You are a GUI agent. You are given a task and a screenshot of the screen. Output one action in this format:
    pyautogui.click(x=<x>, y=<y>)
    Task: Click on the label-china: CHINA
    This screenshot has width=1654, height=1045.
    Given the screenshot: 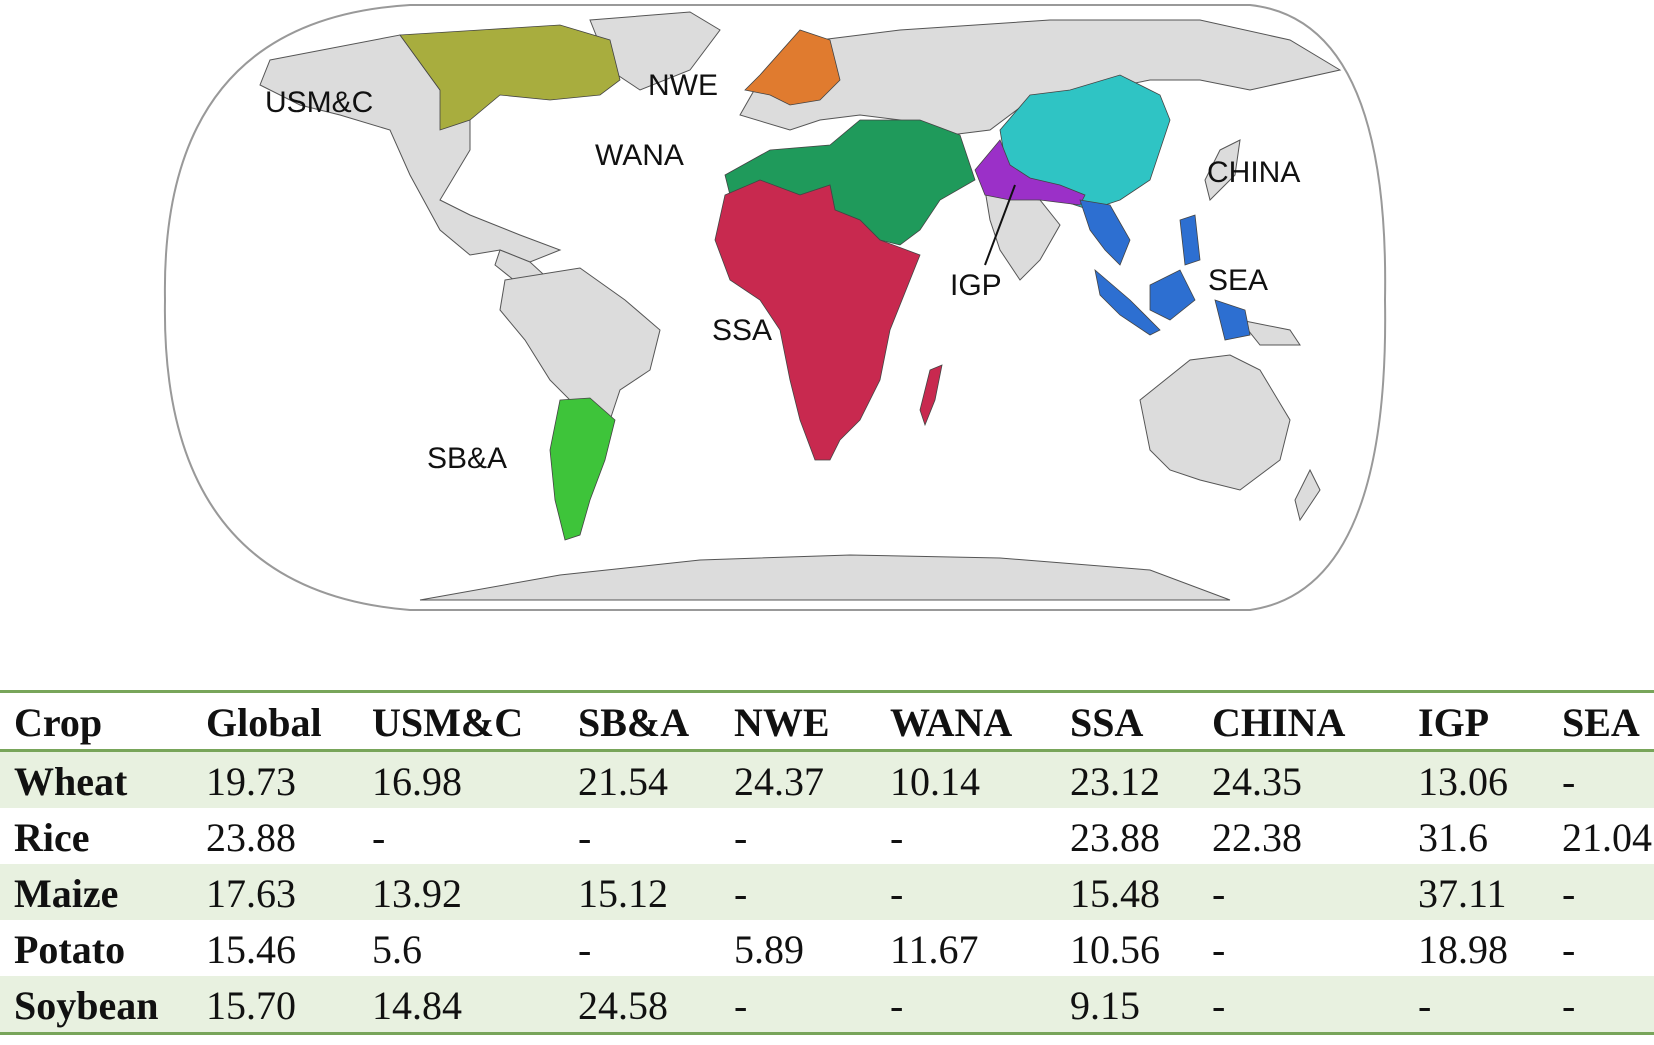 What is the action you would take?
    pyautogui.click(x=1253, y=172)
    